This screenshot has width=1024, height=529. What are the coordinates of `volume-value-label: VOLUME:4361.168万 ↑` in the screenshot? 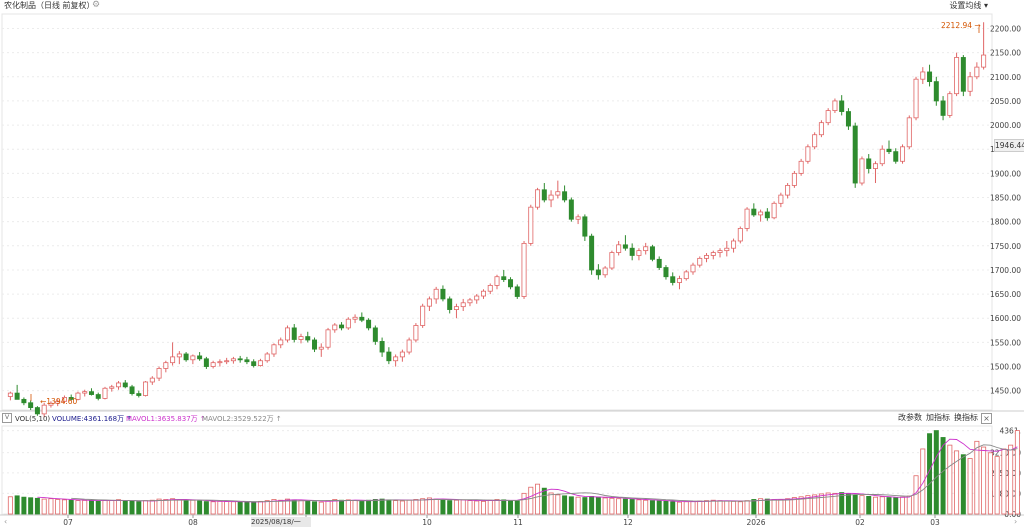 It's located at (92, 419).